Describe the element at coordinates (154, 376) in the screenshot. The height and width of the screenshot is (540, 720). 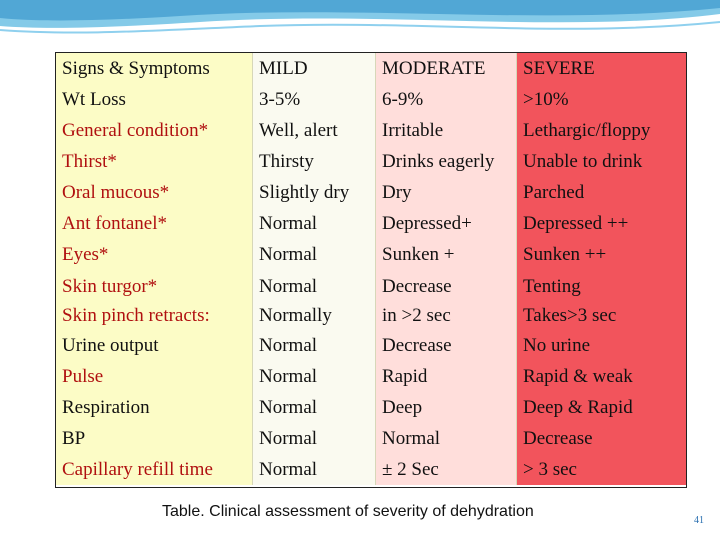
I see `table-cell-sign-label: Pulse` at that location.